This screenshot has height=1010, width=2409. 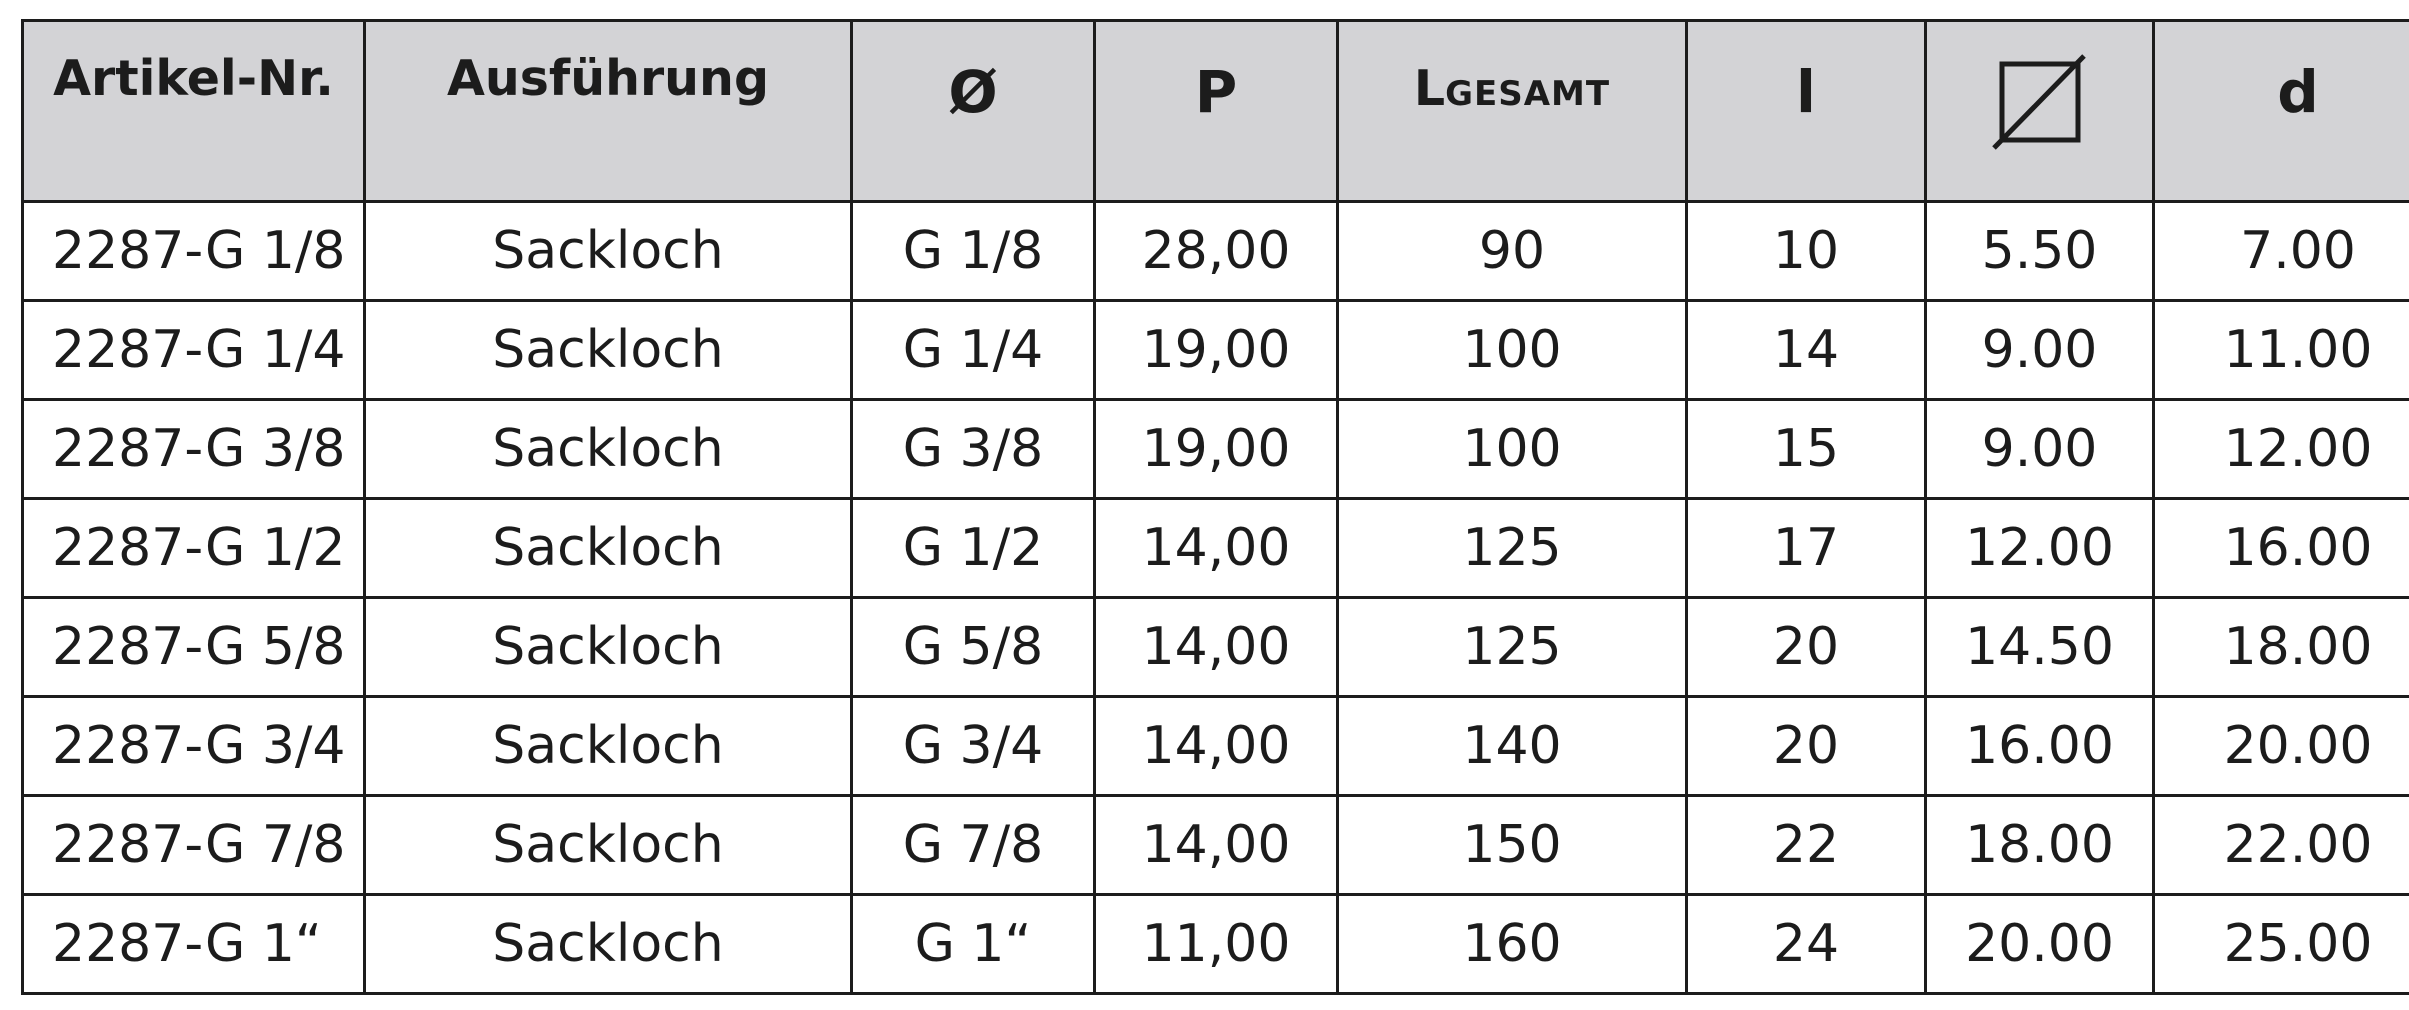 What do you see at coordinates (193, 746) in the screenshot?
I see `cell-artikel-nr: 2287-G 3/4` at bounding box center [193, 746].